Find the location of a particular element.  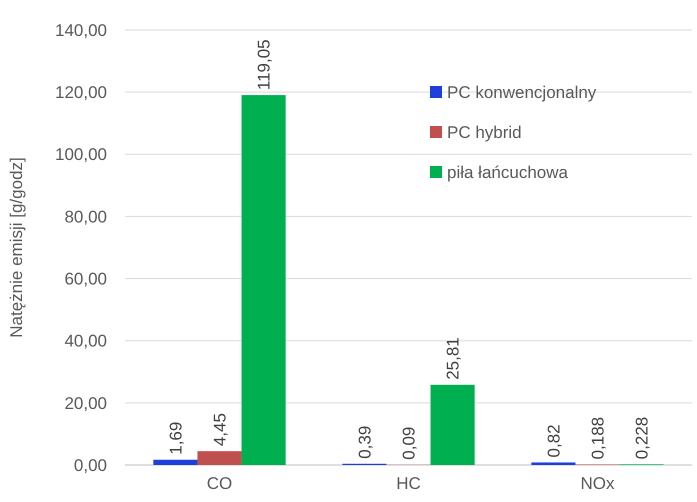

x-tick-label: NOx is located at coordinates (597, 483).